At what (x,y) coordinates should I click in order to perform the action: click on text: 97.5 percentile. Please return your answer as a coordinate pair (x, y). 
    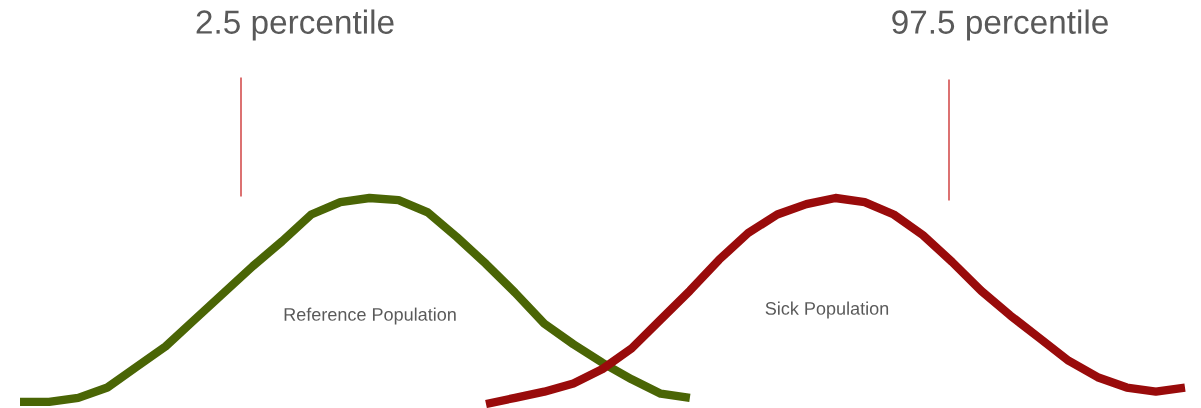
    Looking at the image, I should click on (1000, 25).